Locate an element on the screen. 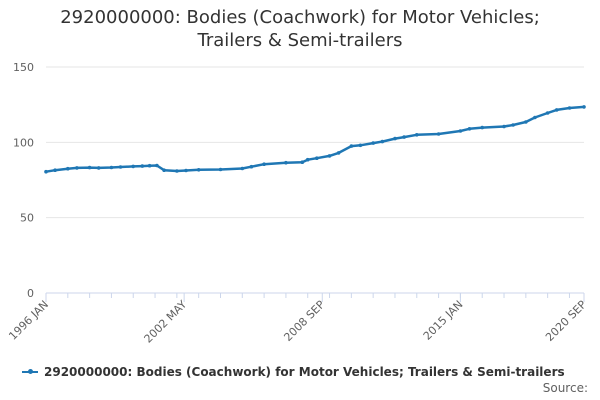  y-tick-label: 150 is located at coordinates (23, 67).